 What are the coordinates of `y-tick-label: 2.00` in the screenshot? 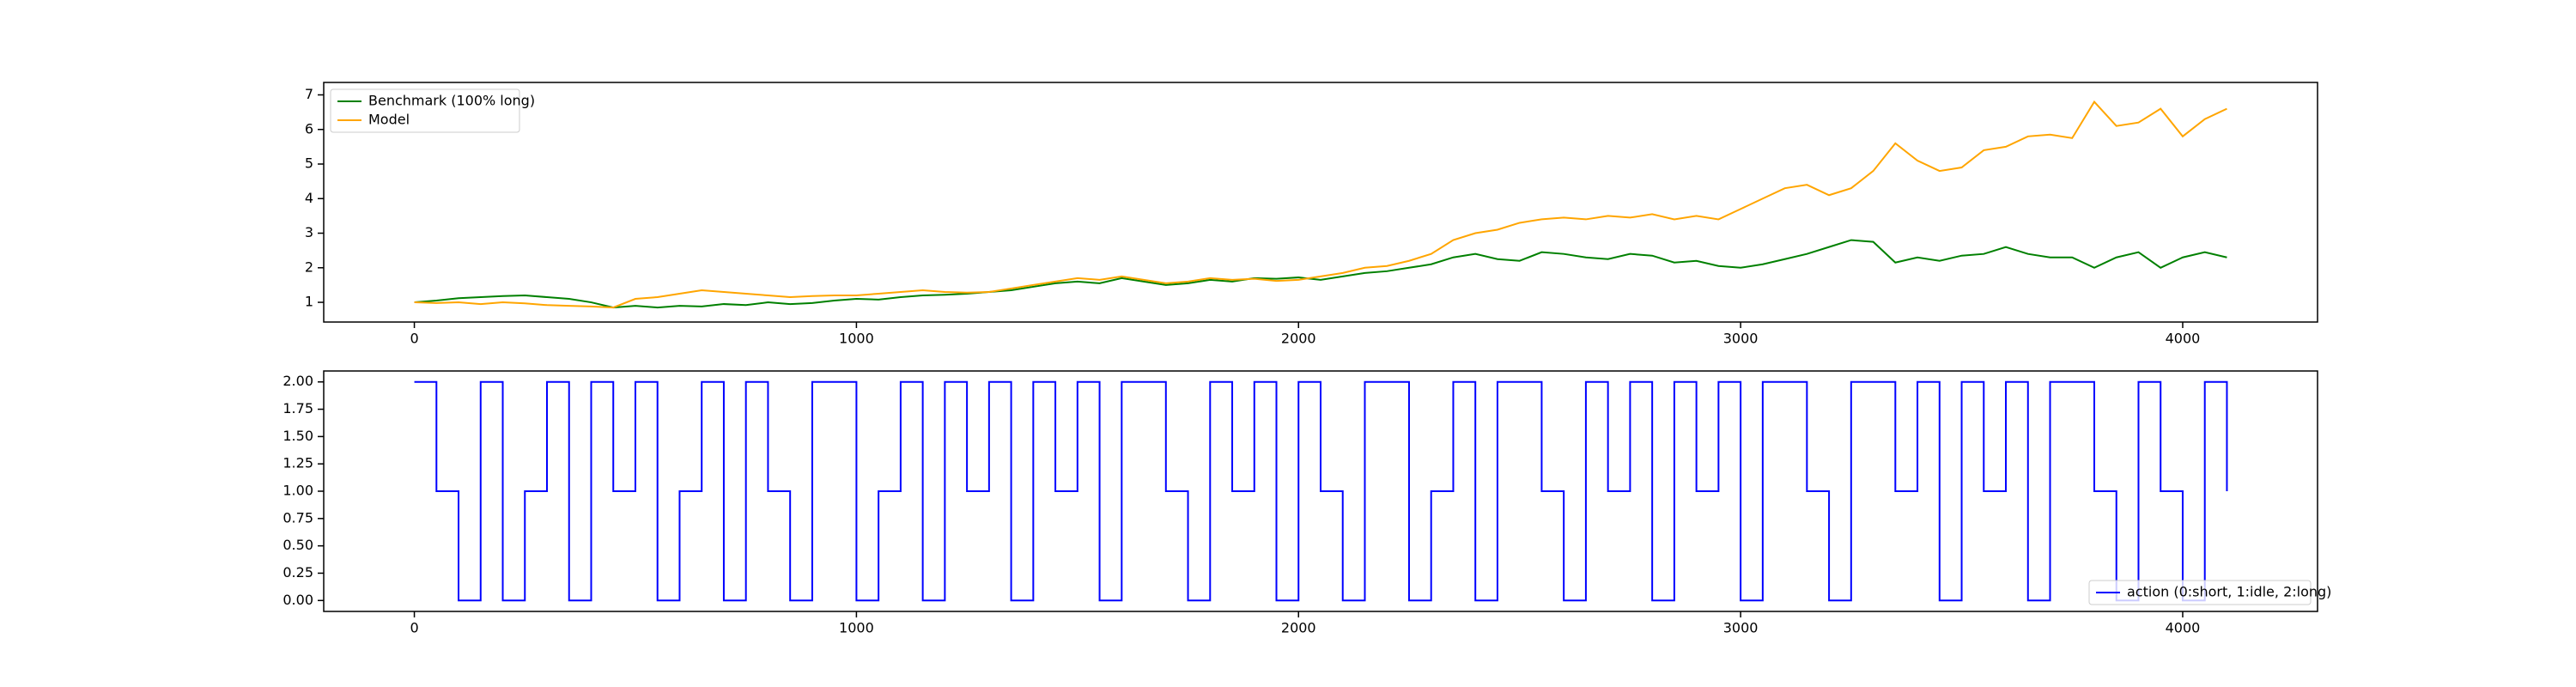 It's located at (298, 381).